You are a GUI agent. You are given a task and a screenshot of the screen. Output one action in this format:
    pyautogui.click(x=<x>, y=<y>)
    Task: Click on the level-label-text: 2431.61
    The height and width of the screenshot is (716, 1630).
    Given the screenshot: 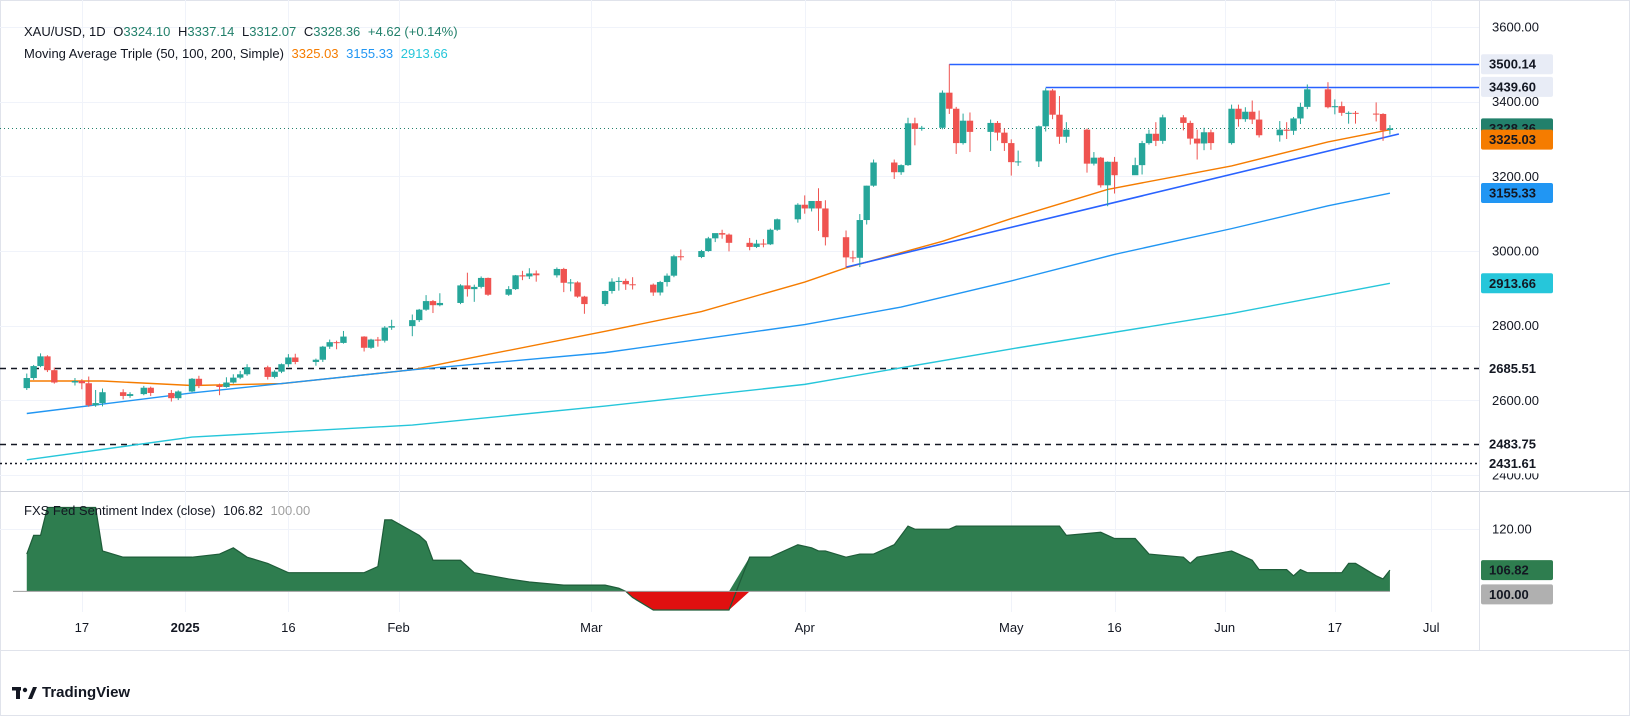 What is the action you would take?
    pyautogui.click(x=1512, y=463)
    